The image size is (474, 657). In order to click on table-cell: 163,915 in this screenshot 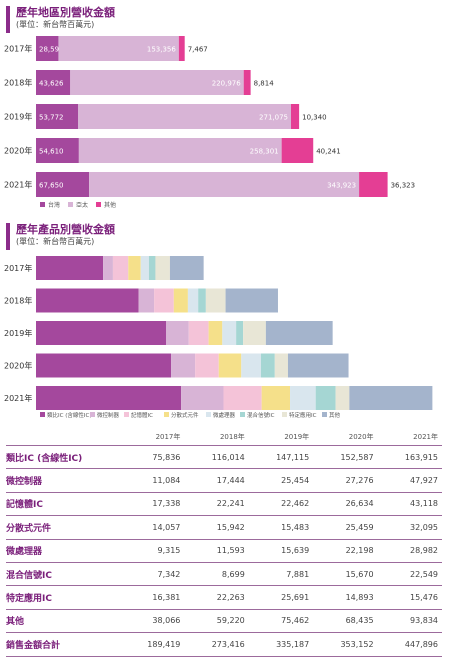, I will do `click(409, 456)`.